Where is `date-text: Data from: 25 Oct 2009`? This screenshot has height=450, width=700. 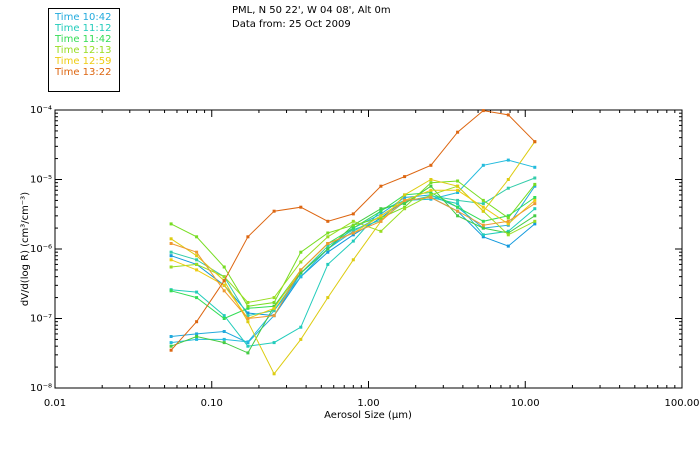
date-text: Data from: 25 Oct 2009 is located at coordinates (291, 24).